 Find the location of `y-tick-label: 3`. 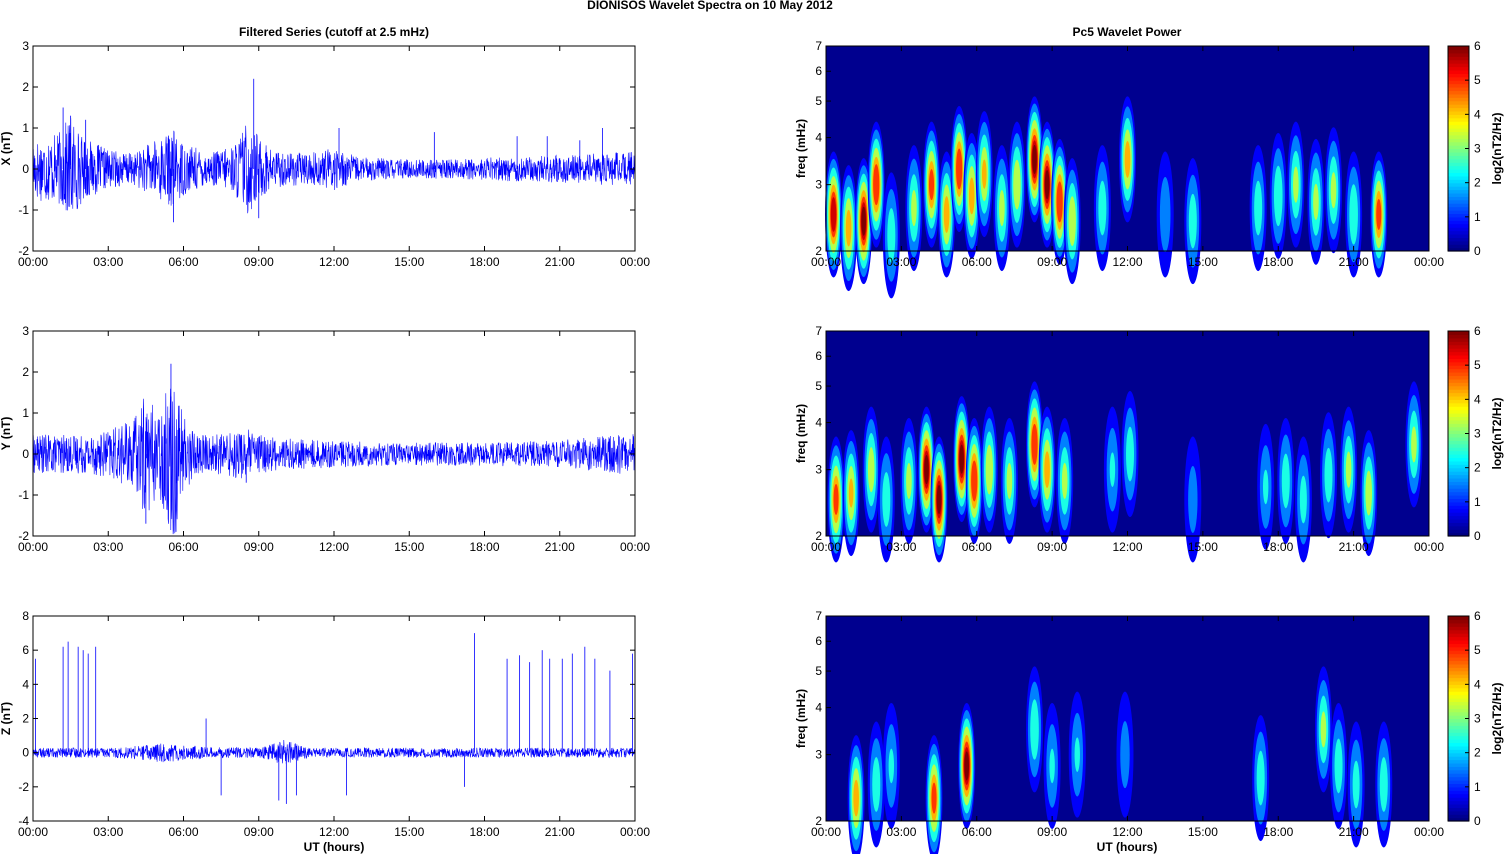

y-tick-label: 3 is located at coordinates (818, 470).